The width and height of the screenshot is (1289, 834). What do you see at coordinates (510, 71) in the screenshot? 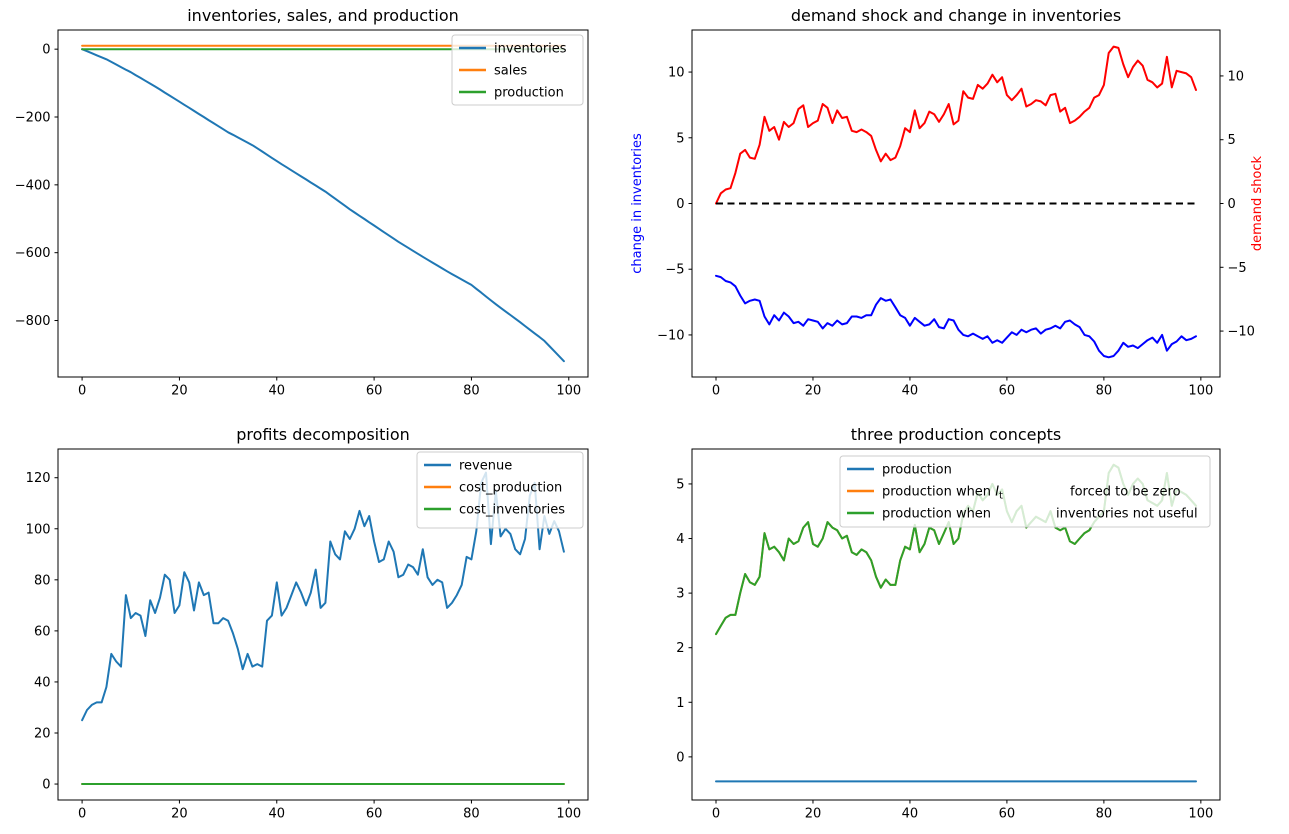
I see `legend-label: sales` at bounding box center [510, 71].